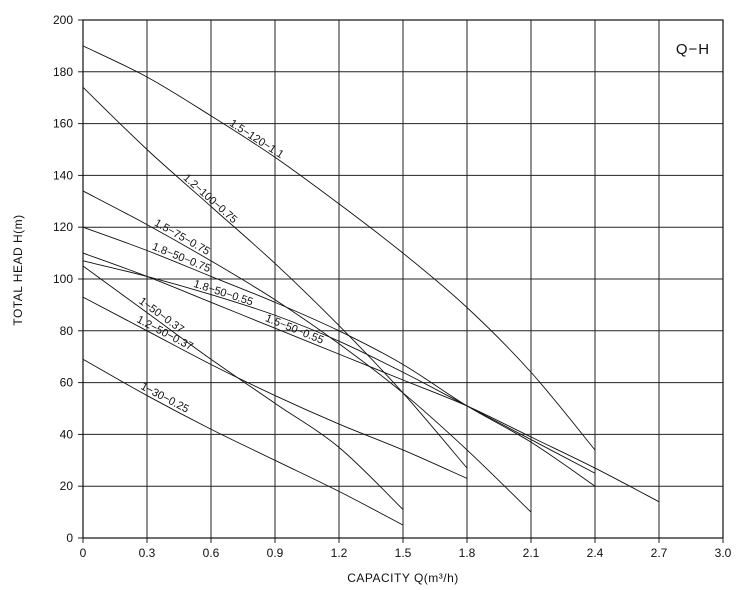 The width and height of the screenshot is (751, 590). I want to click on curve-label: 1.2−100−0.75, so click(210, 199).